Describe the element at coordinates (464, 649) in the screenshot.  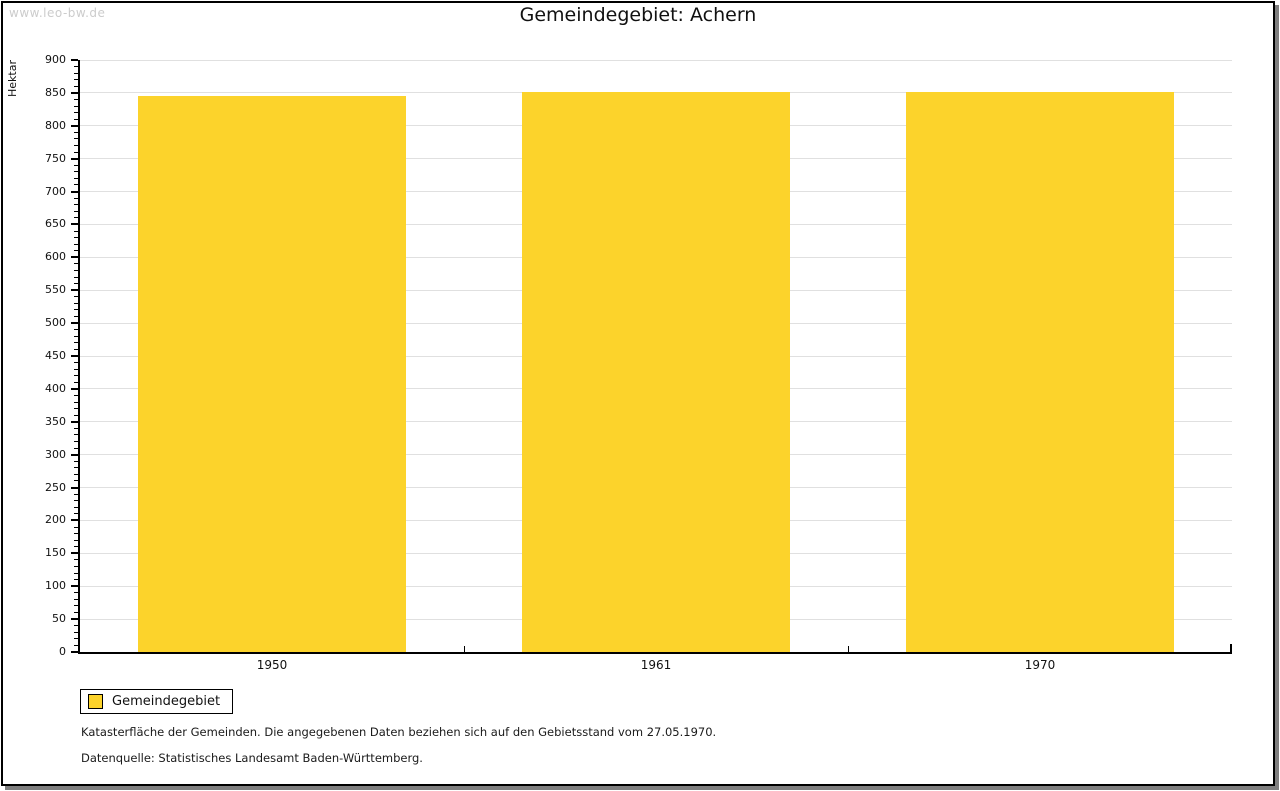
I see `x-boundary-tick` at that location.